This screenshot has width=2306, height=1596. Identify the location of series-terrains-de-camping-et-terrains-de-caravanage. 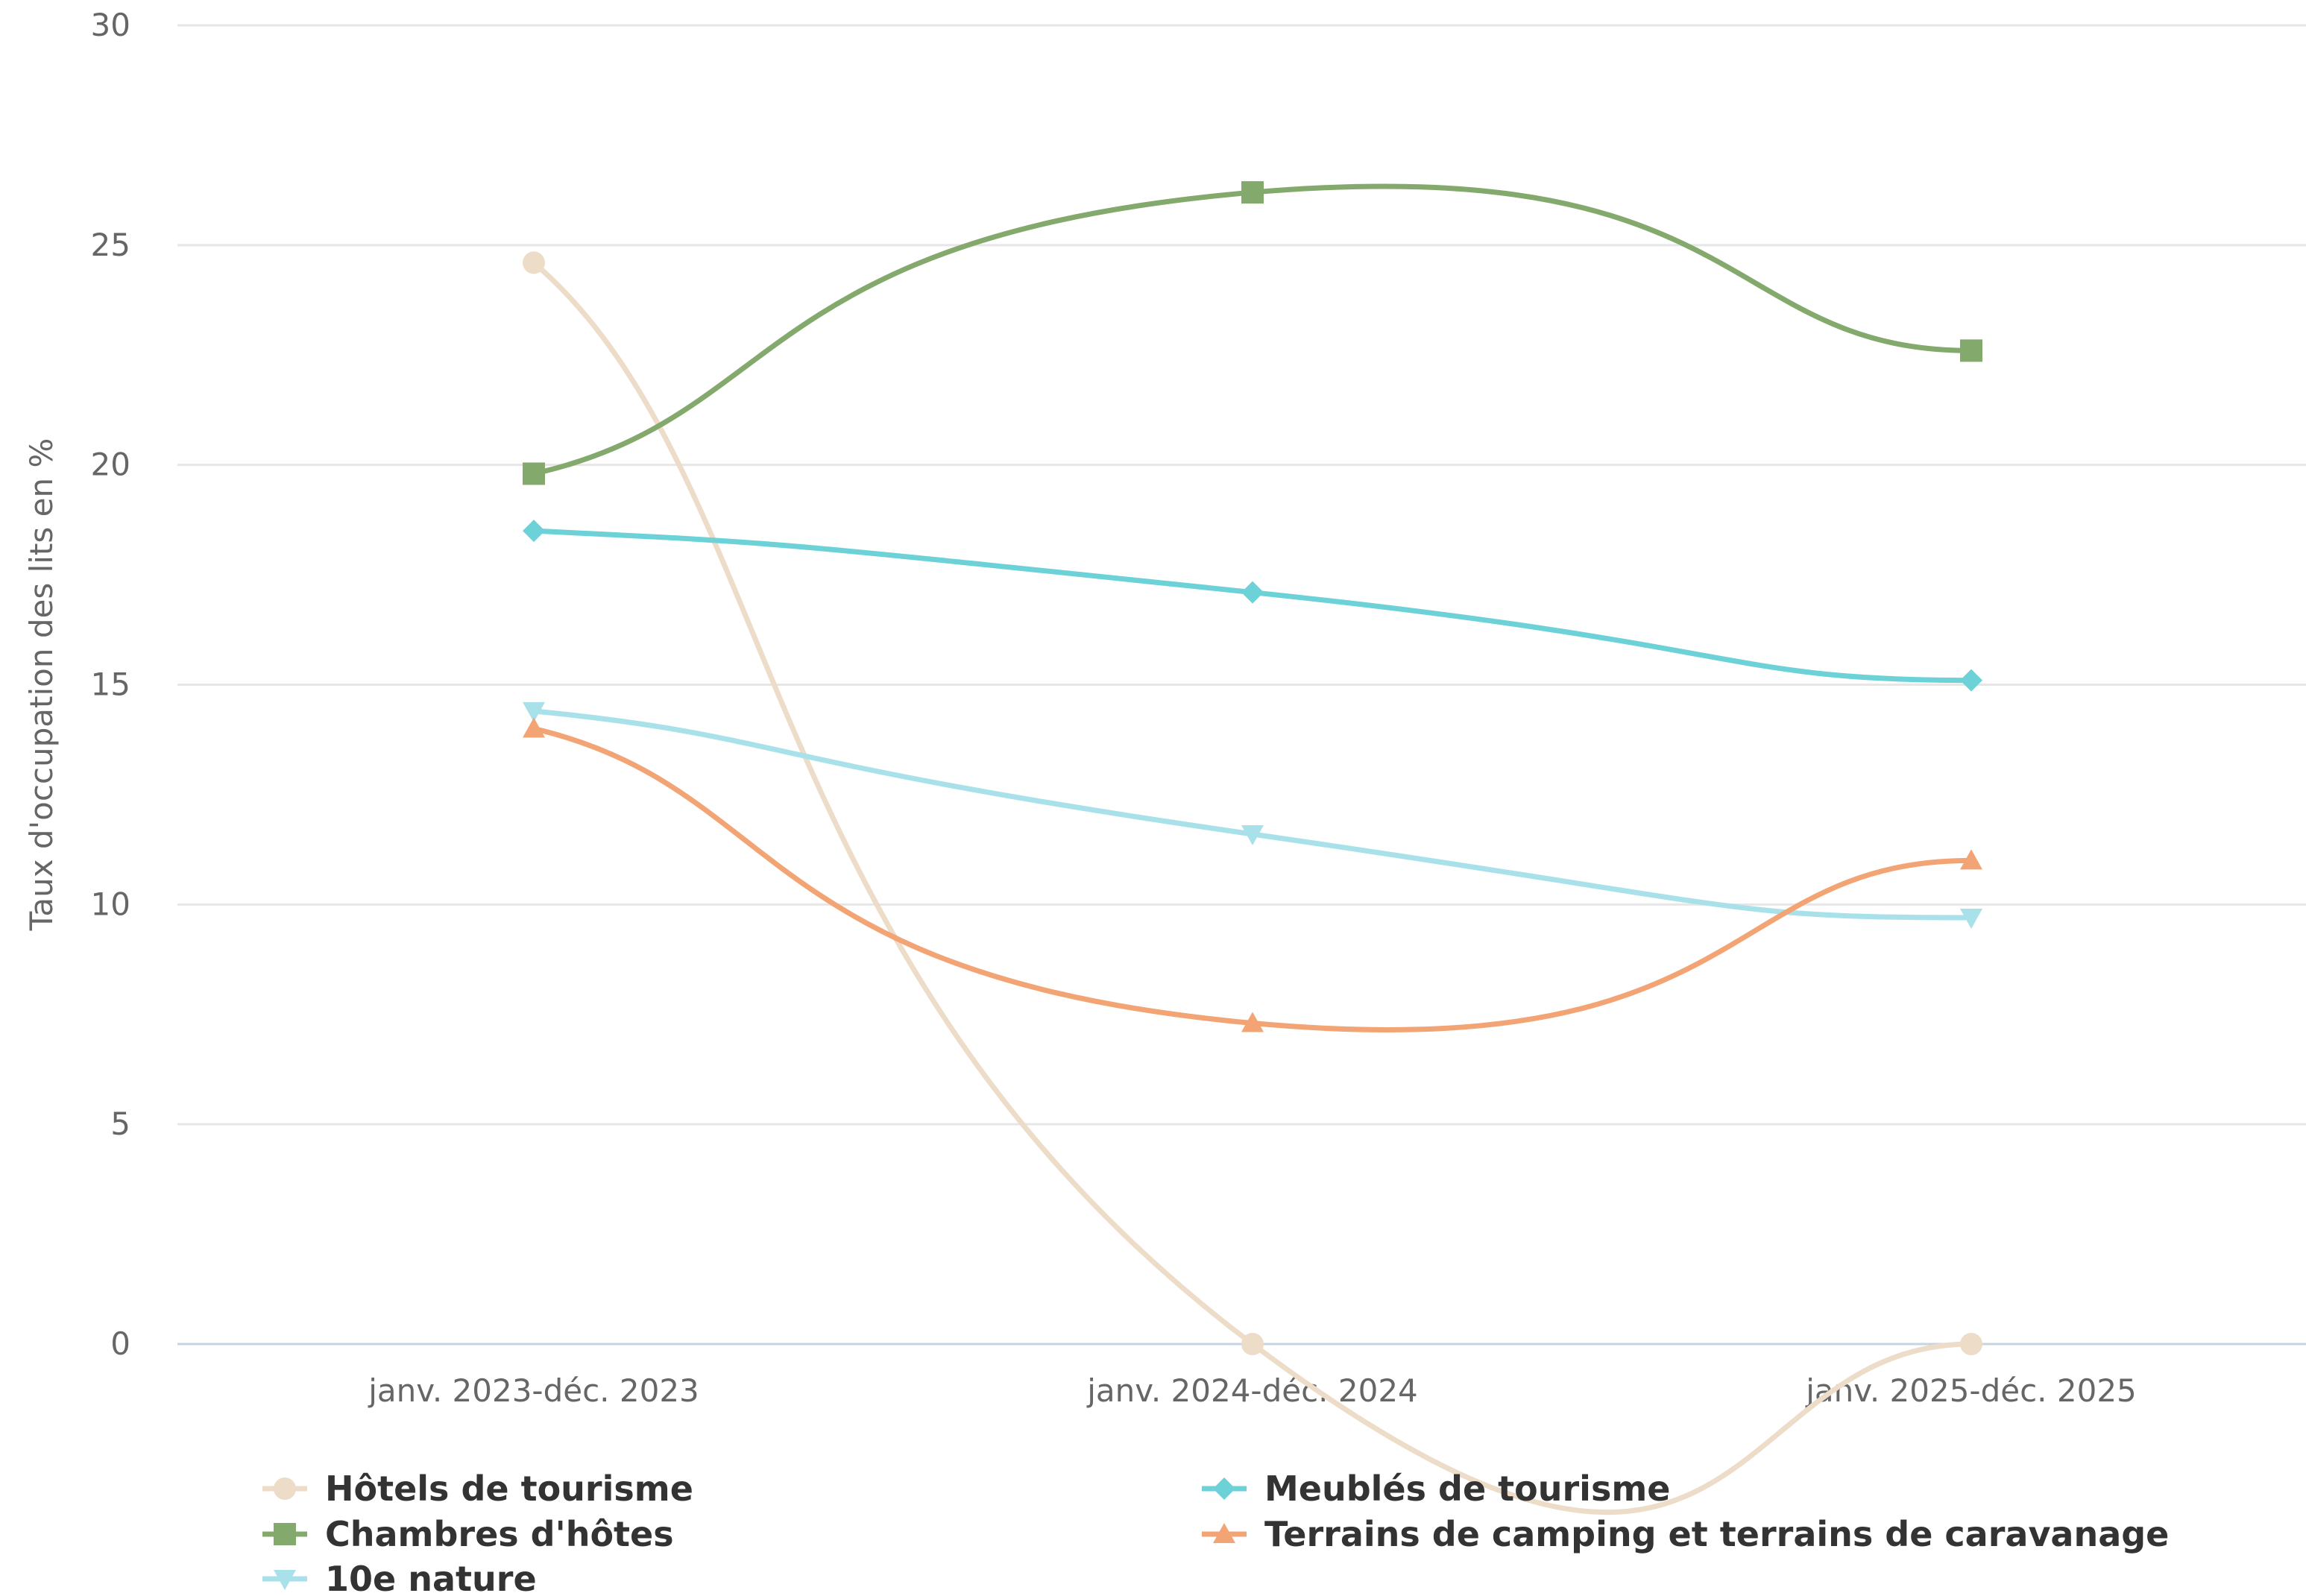
(1252, 874).